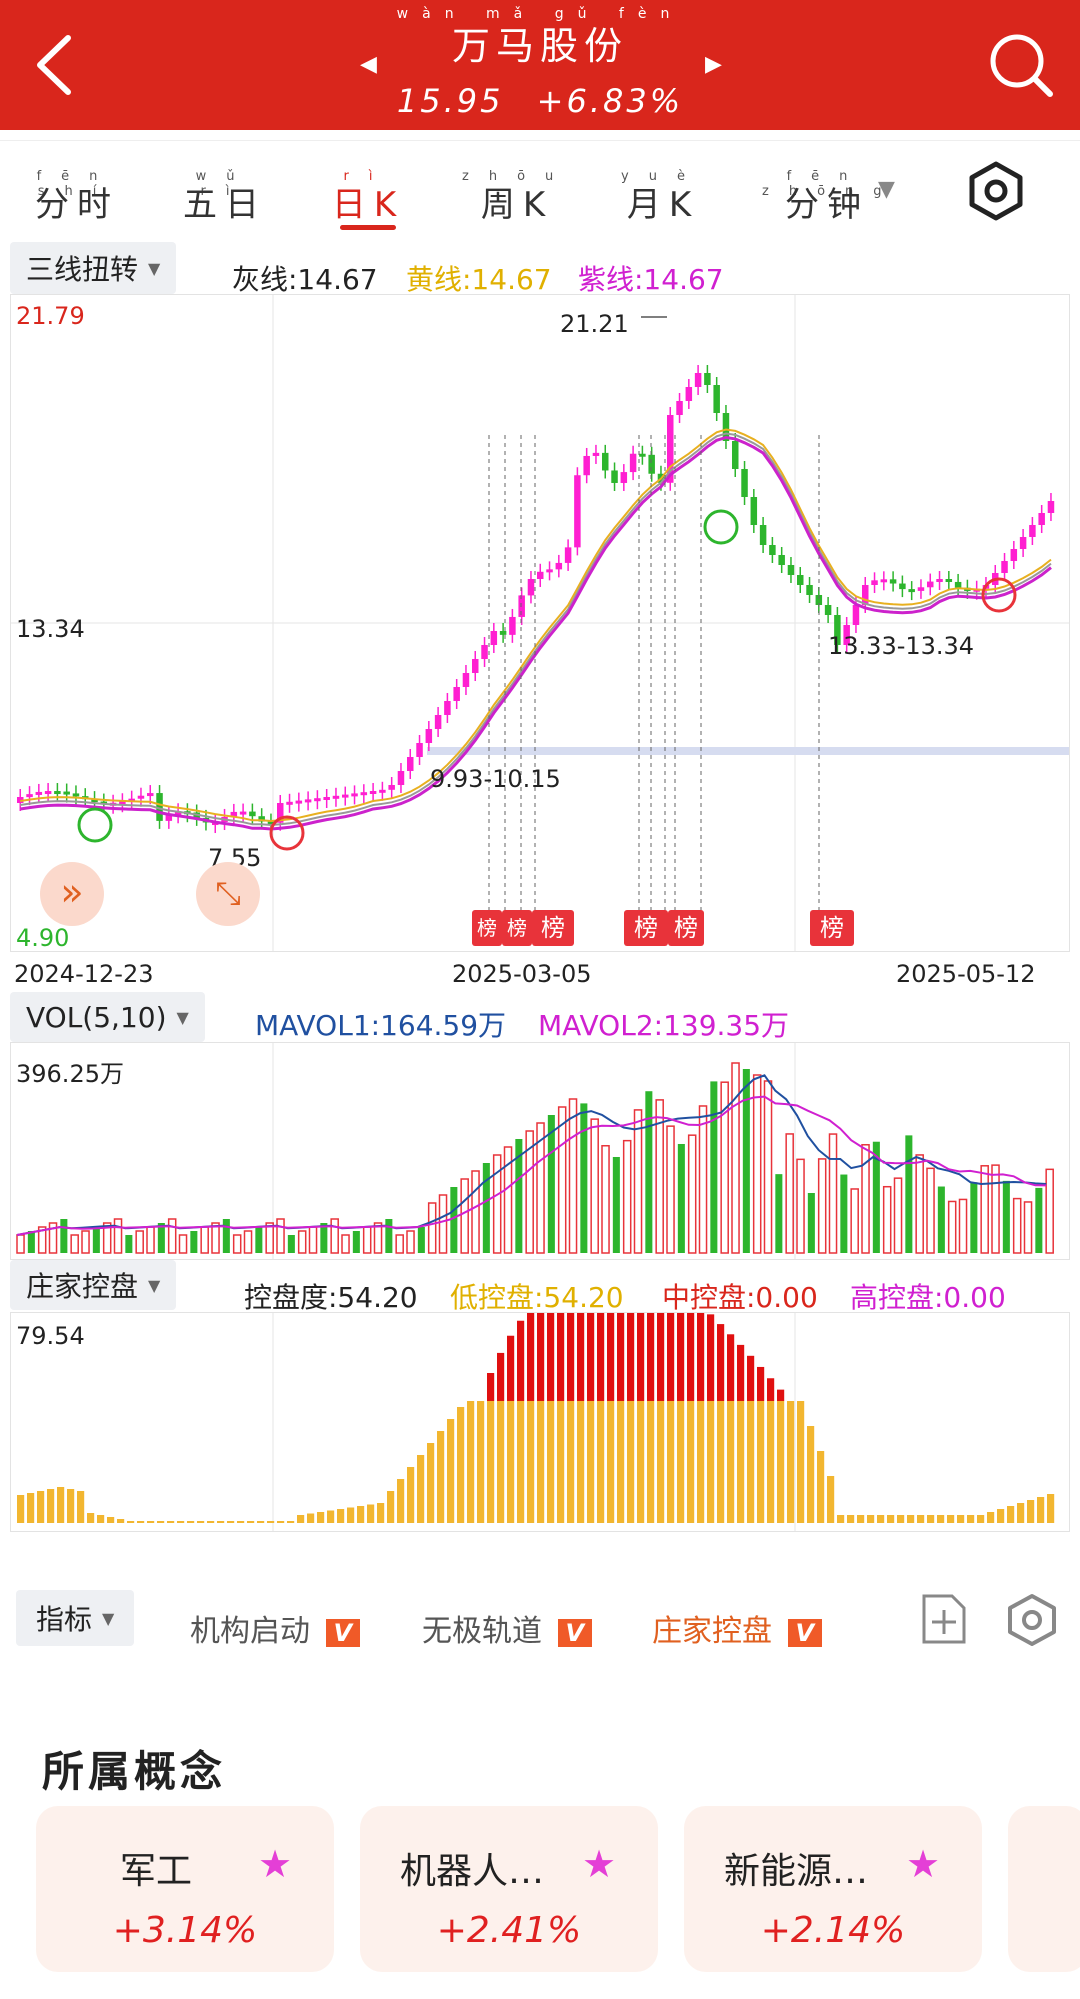 This screenshot has width=1080, height=1999. Describe the element at coordinates (107, 1017) in the screenshot. I see `volume-indicator-select: VOL(5,10) ▼` at that location.